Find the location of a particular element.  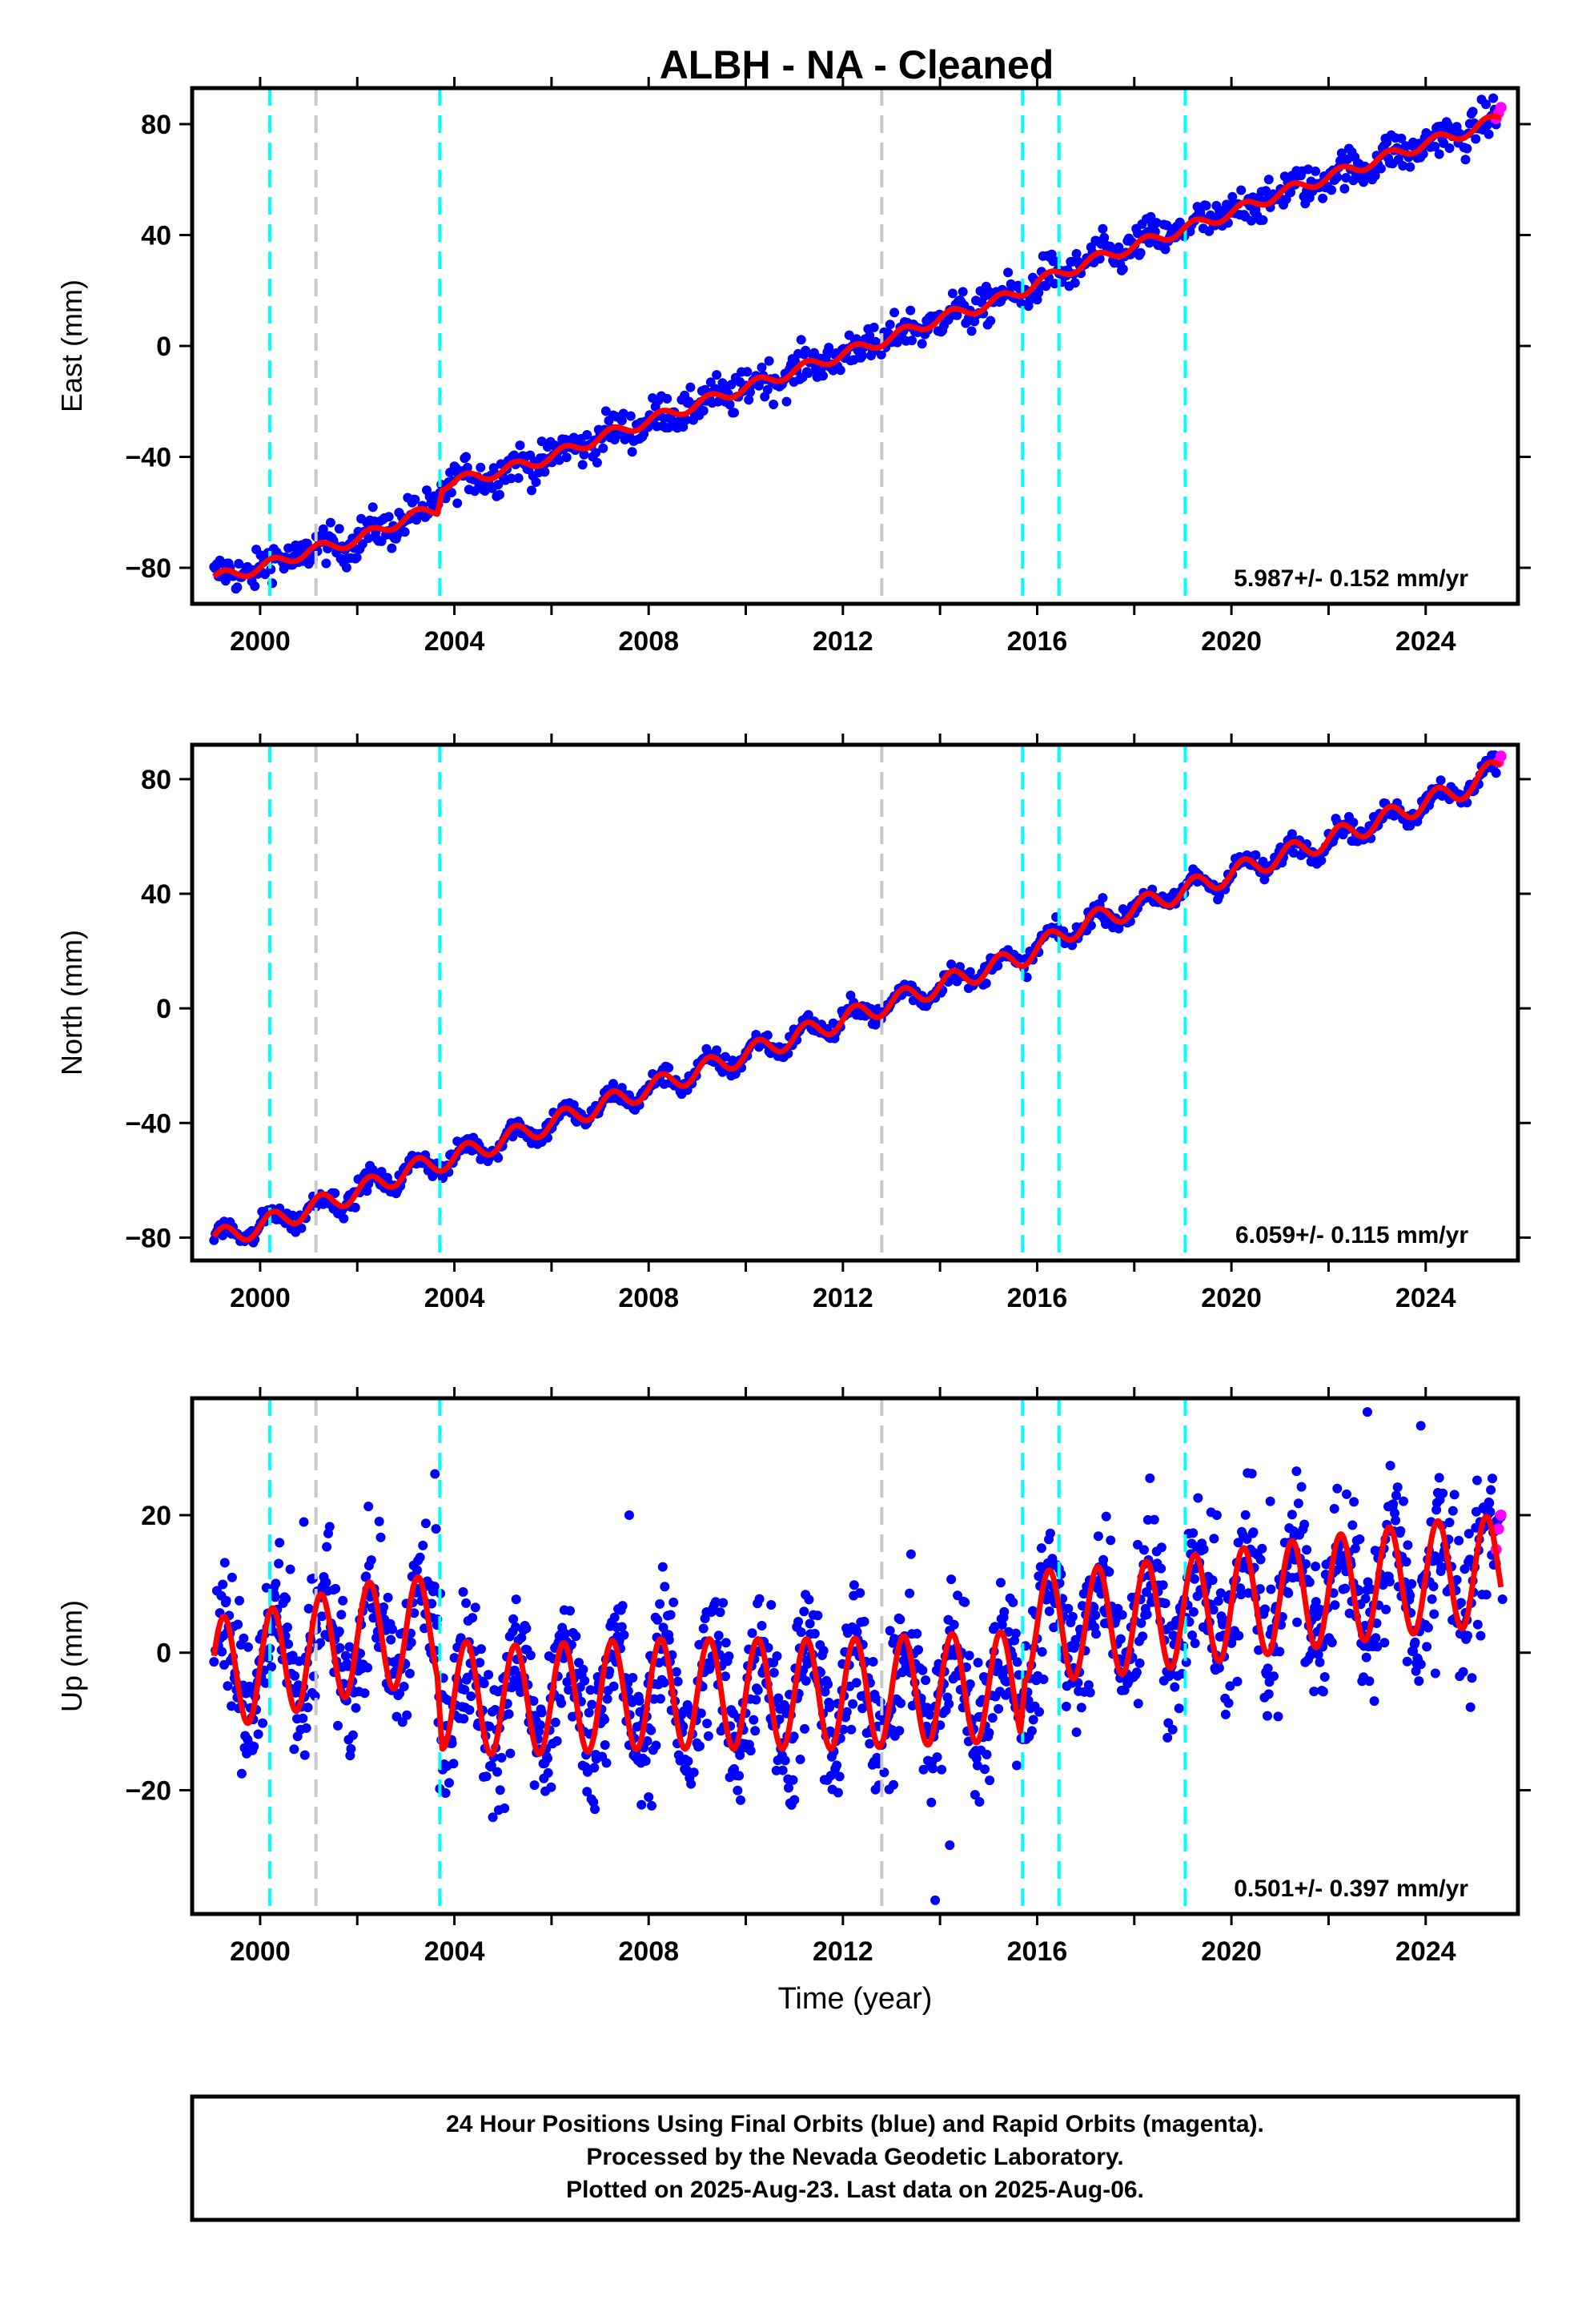

x-tick-label: 2000 is located at coordinates (261, 641).